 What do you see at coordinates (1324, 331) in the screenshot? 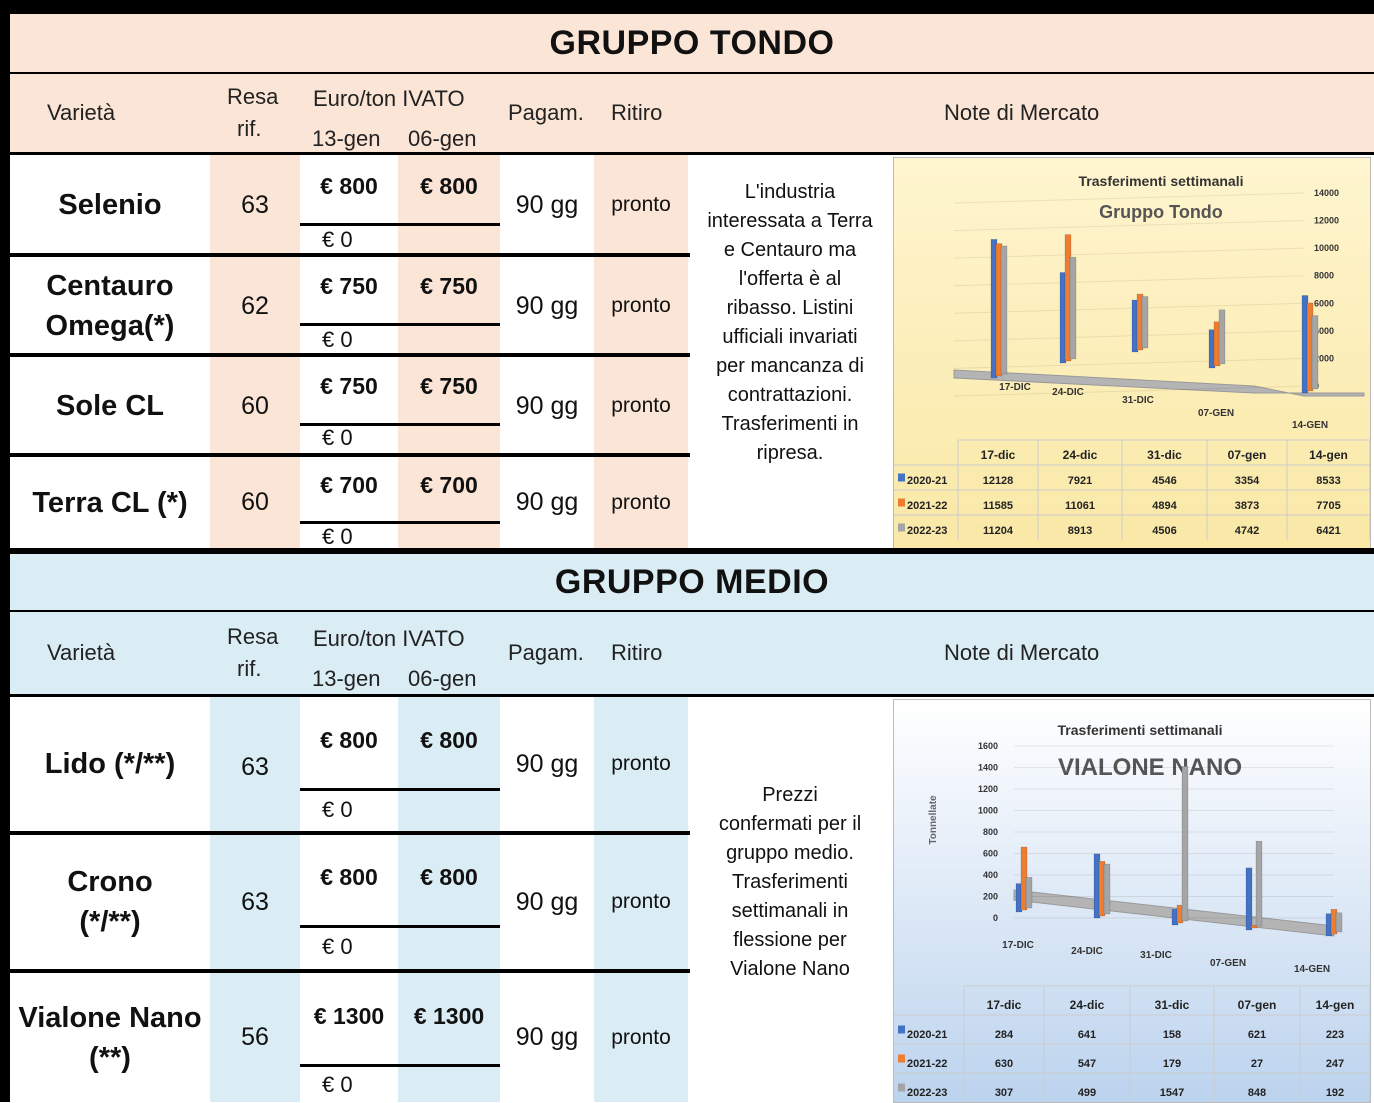
I see `chart-y-tick-label: 4000` at bounding box center [1324, 331].